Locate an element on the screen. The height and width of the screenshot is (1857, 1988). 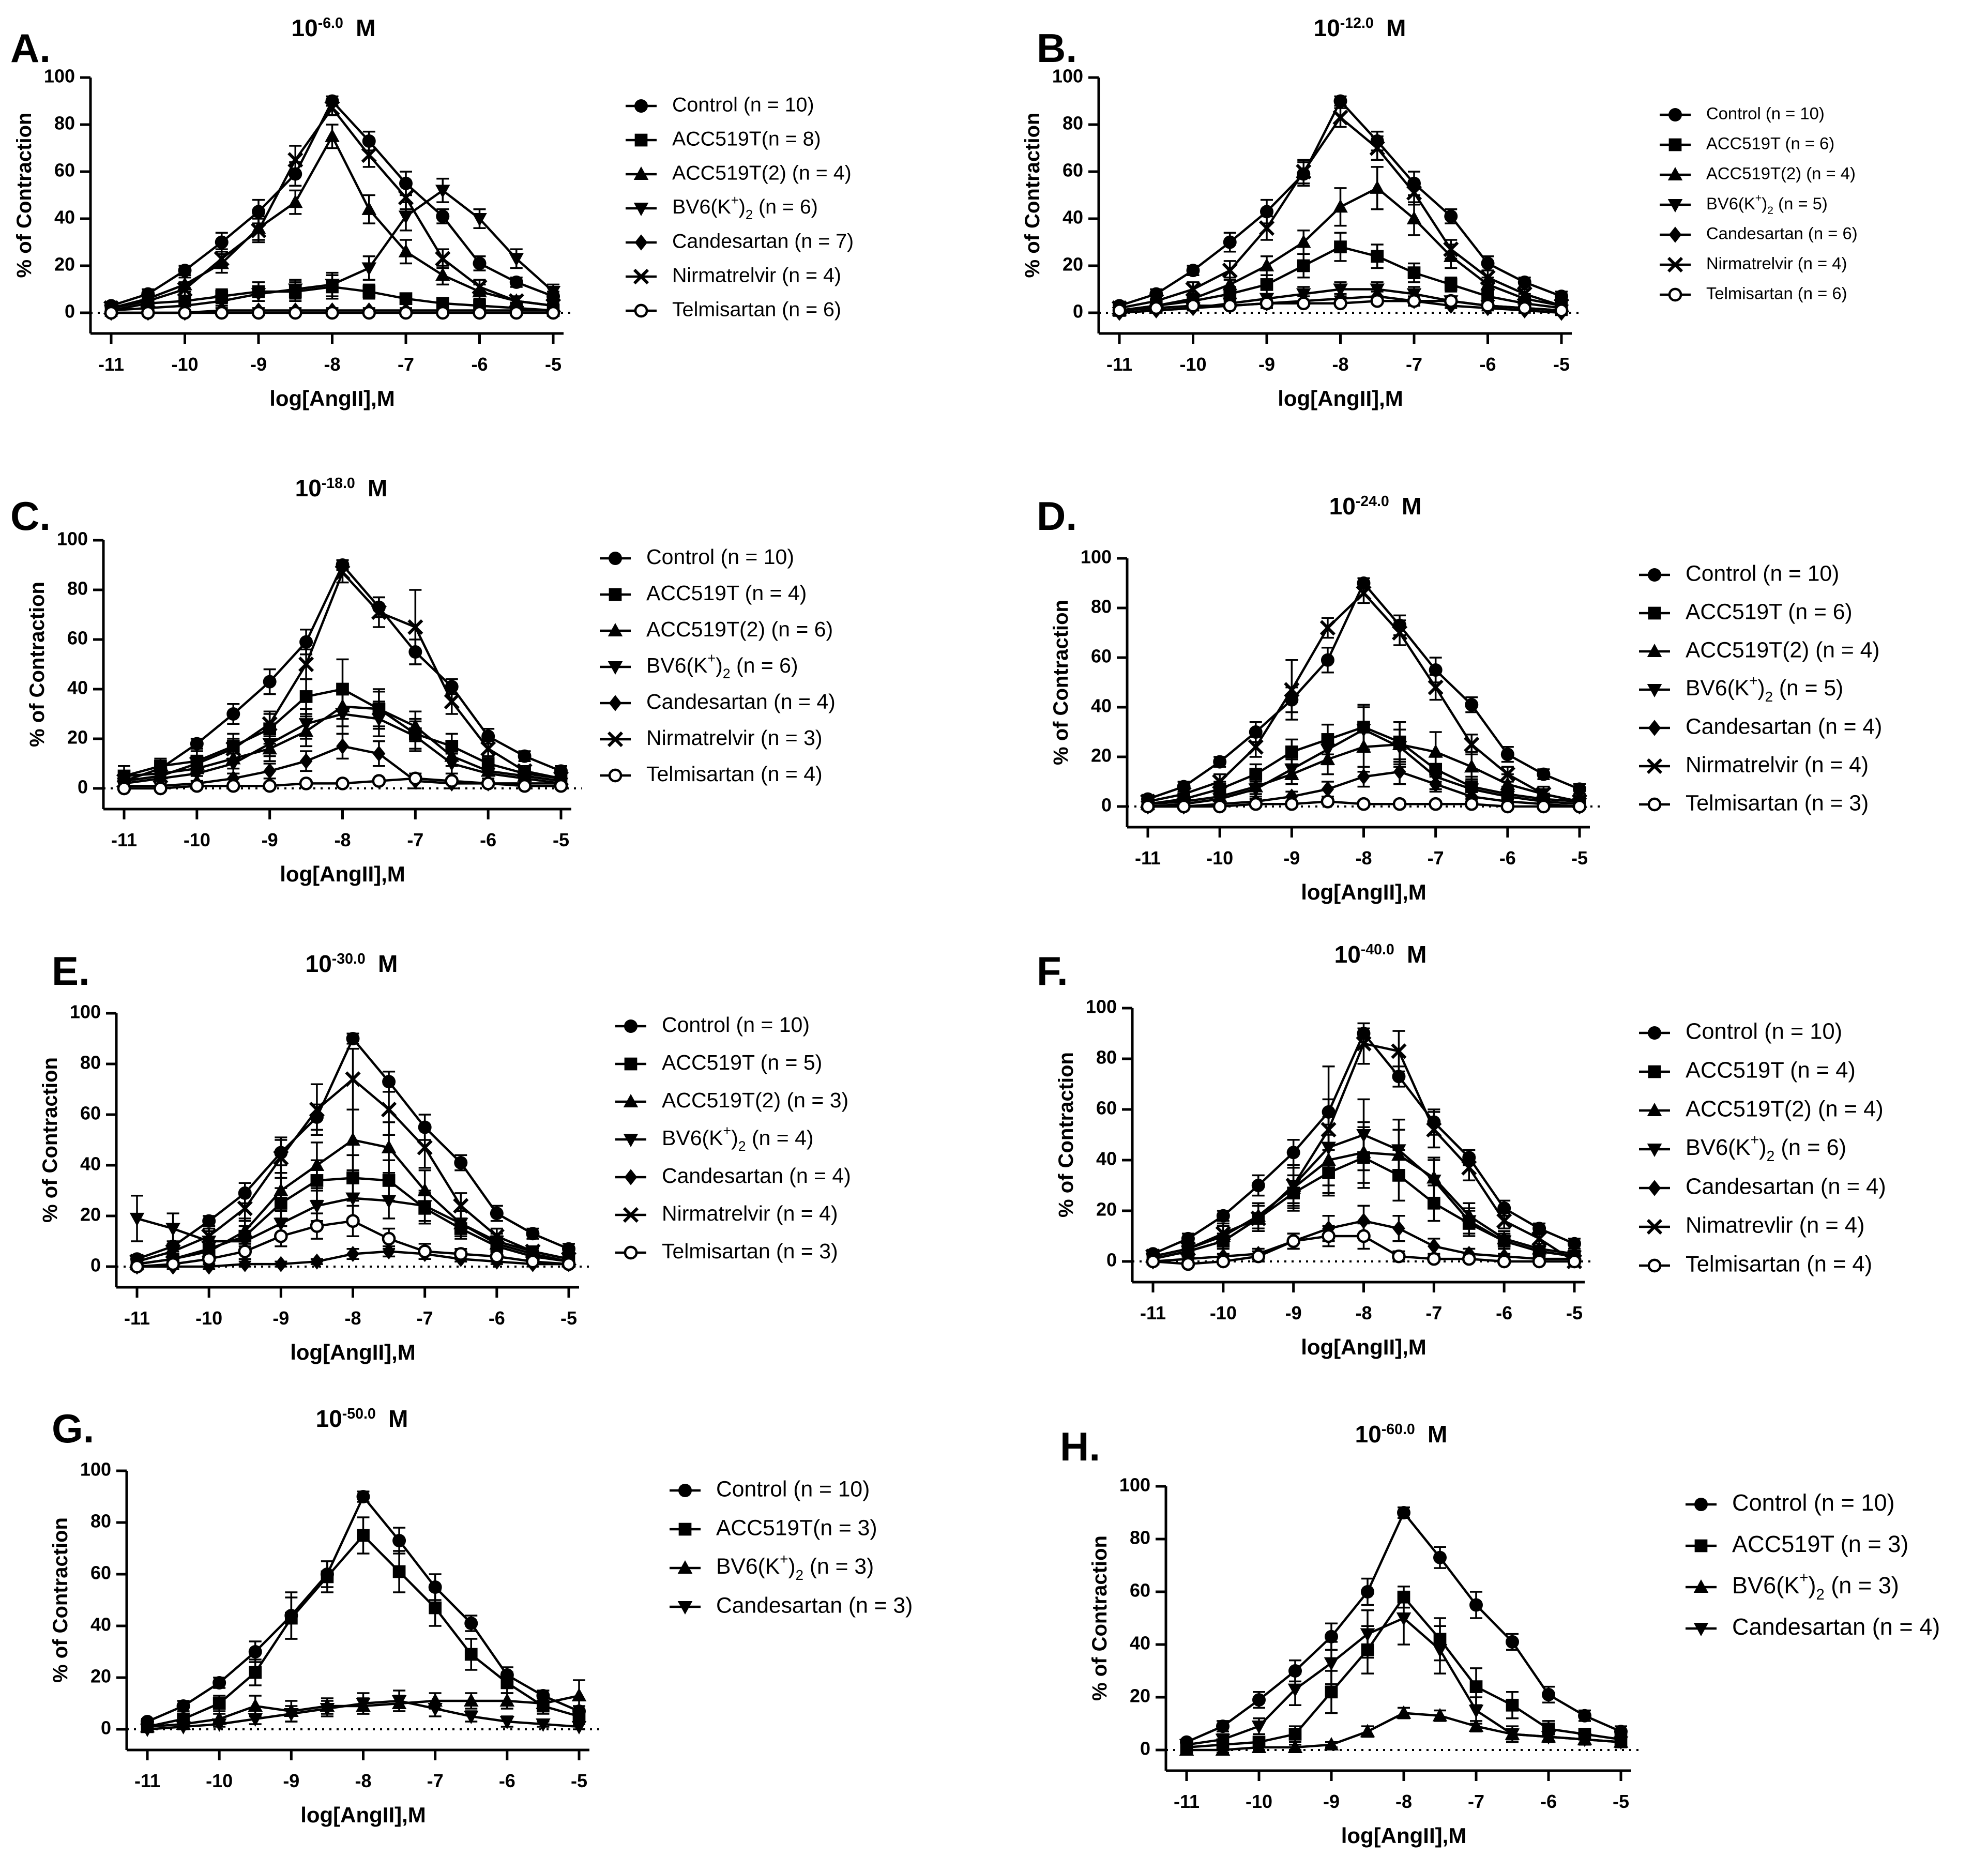
y-tick-label: 80 is located at coordinates (1101, 607).